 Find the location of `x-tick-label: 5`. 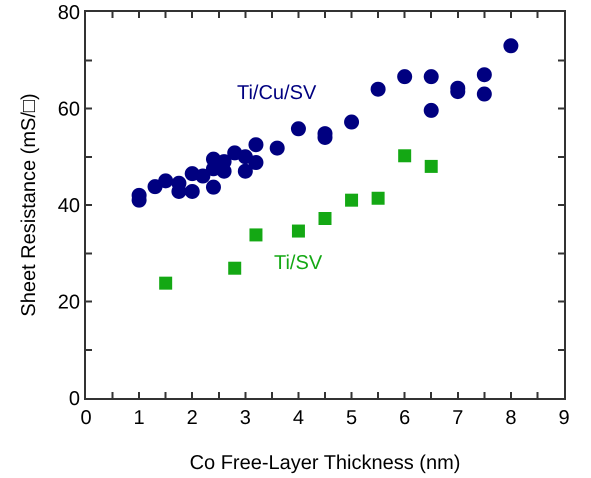

x-tick-label: 5 is located at coordinates (352, 418).